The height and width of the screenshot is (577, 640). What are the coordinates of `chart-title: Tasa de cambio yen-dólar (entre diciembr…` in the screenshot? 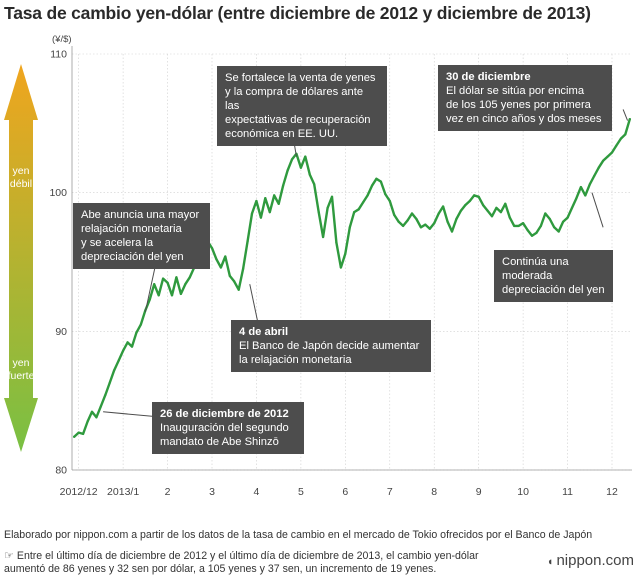 It's located at (297, 13).